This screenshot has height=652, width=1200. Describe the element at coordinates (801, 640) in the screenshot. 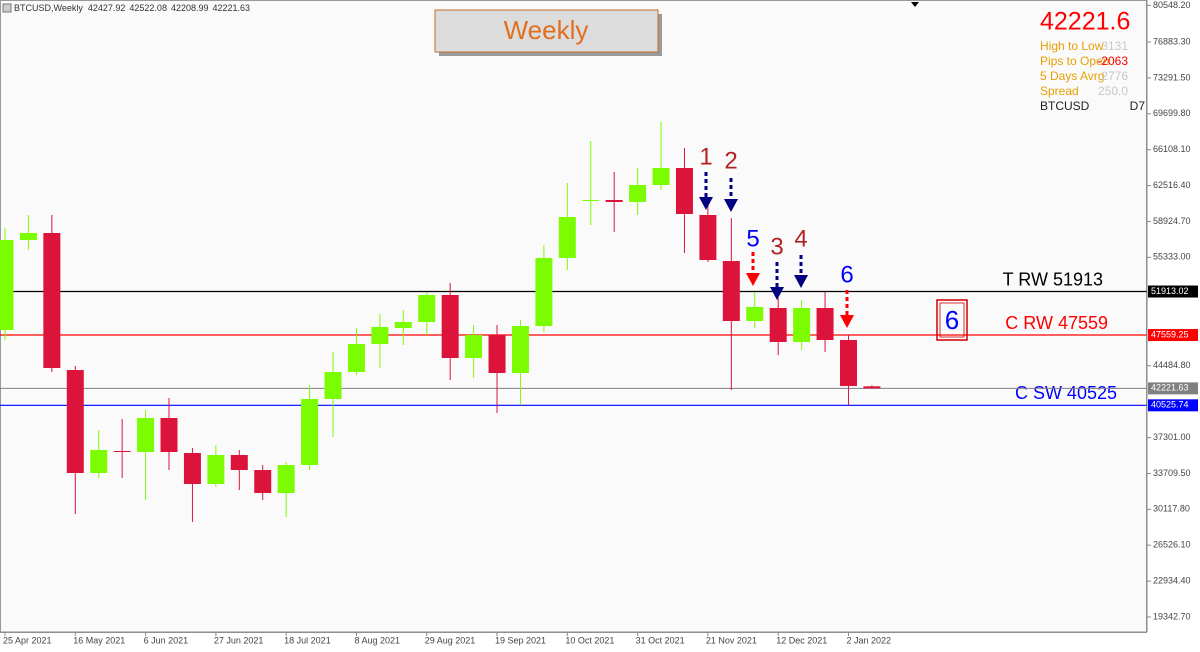

I see `x-tick-label: 12 Dec 2021` at that location.